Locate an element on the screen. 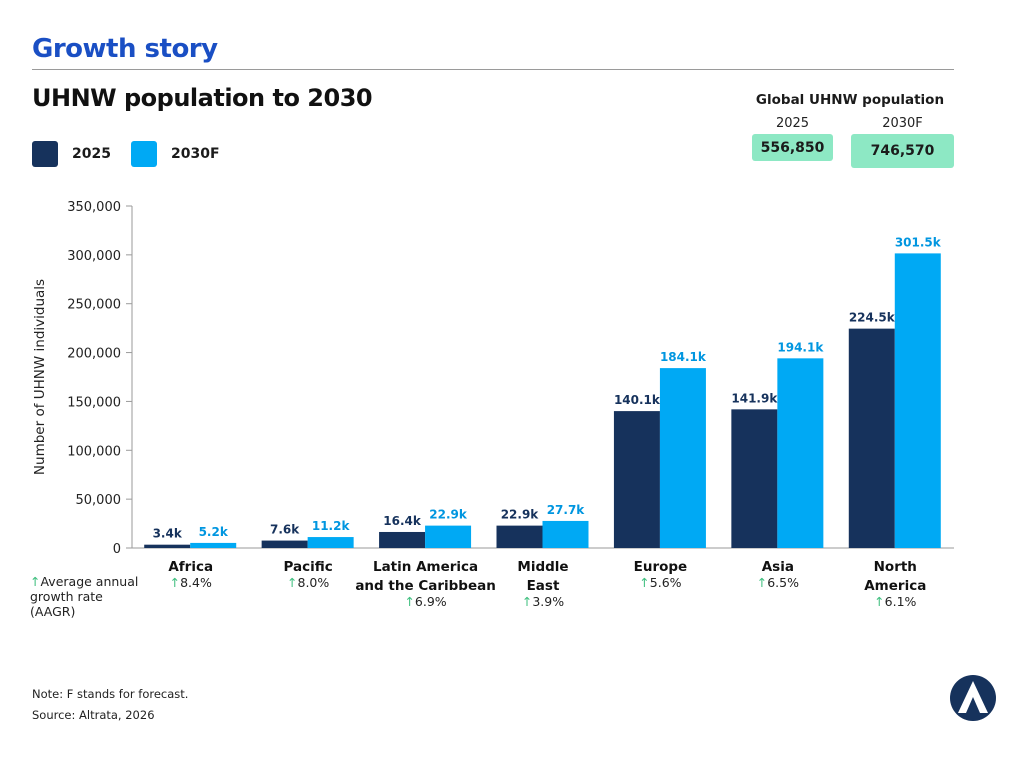 Image resolution: width=1024 pixels, height=763 pixels. bar-data-label: 11.2k is located at coordinates (331, 526).